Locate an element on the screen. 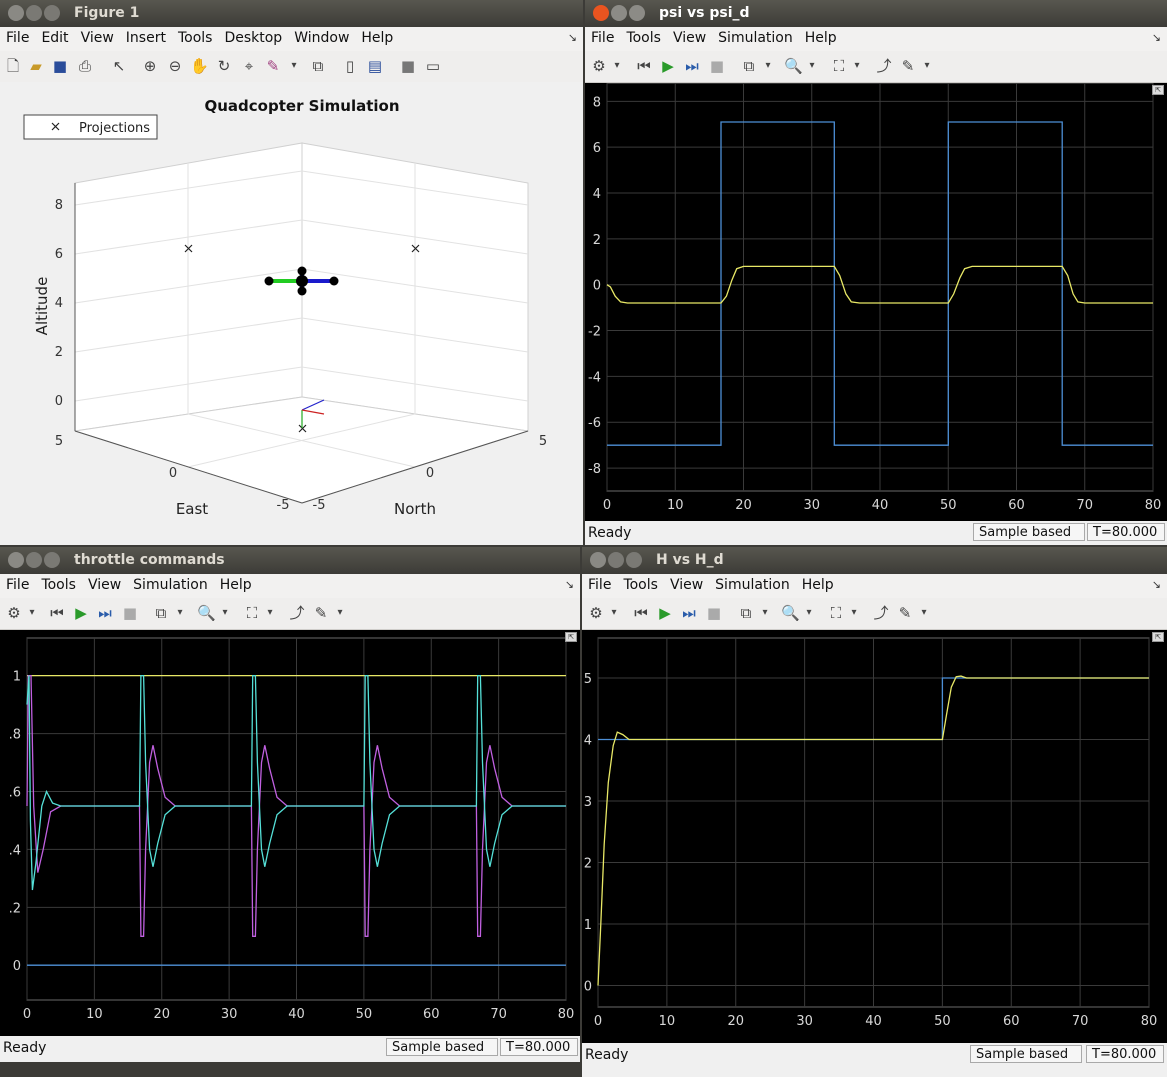 Image resolution: width=1167 pixels, height=1077 pixels. menu-desktop: Desktop is located at coordinates (253, 38).